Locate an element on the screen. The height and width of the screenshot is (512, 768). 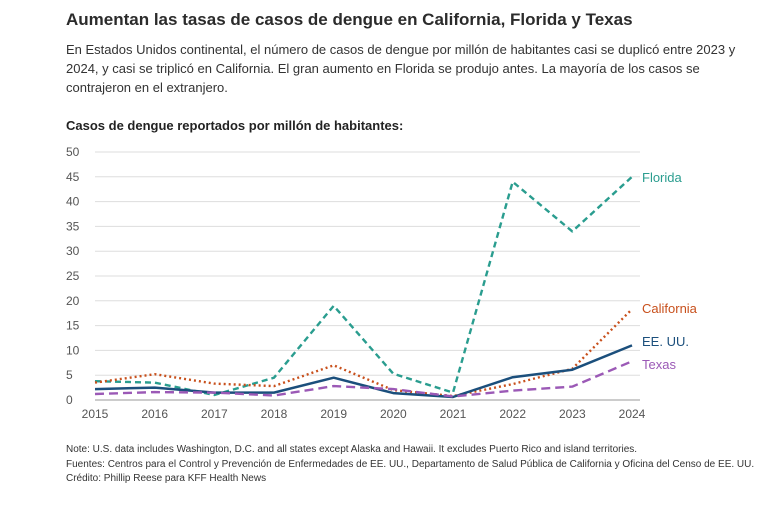
x-tick-label: 2024 is located at coordinates (632, 414).